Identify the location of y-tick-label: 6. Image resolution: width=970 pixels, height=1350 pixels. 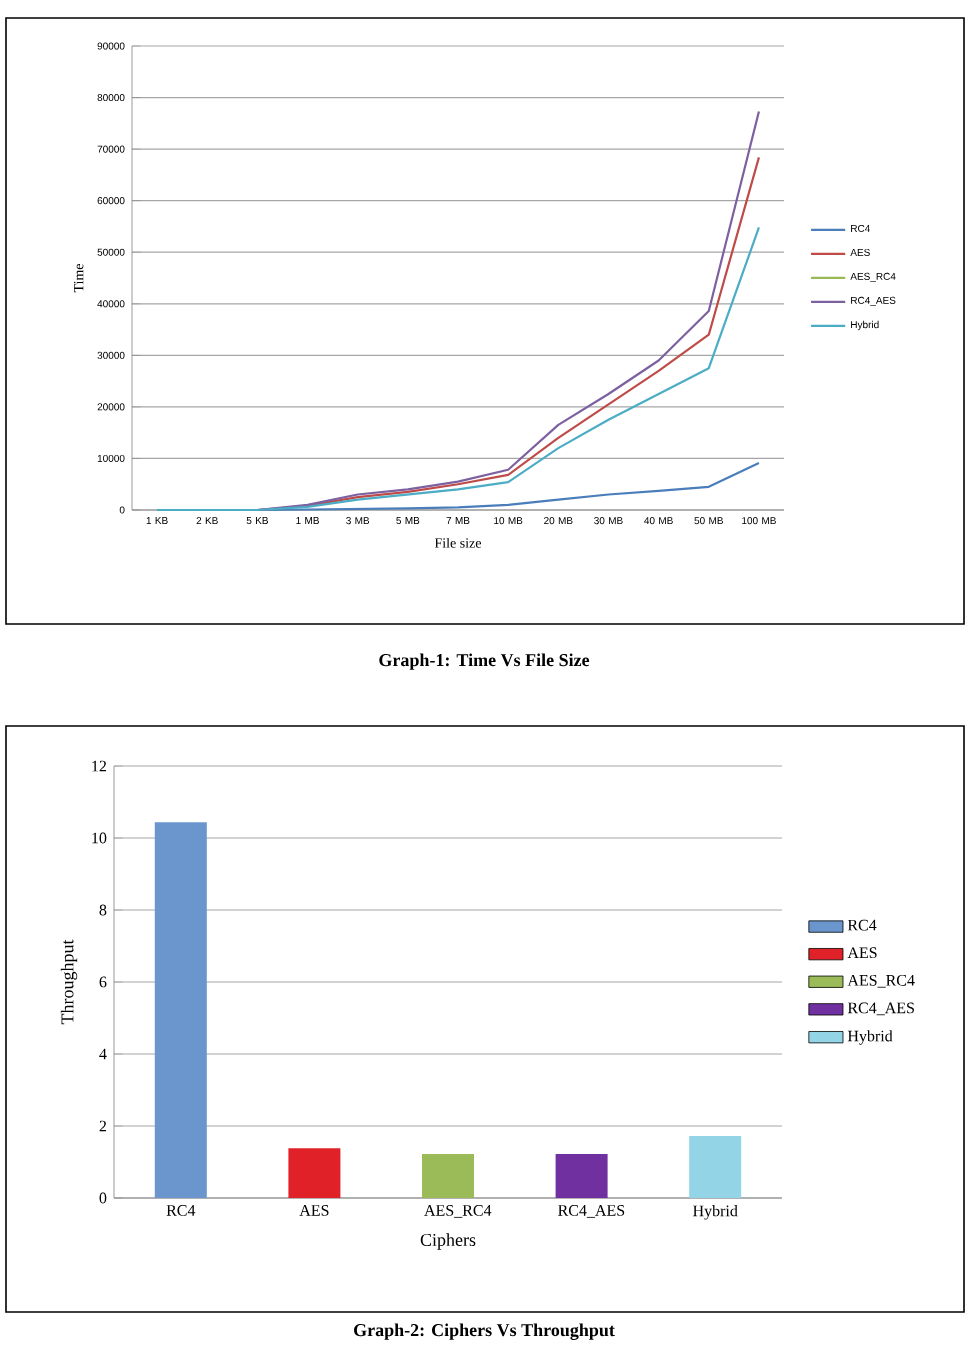
(103, 982).